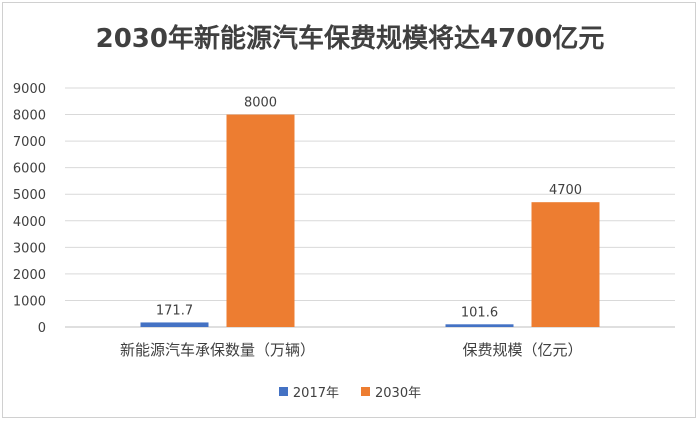 The image size is (700, 422). What do you see at coordinates (260, 103) in the screenshot?
I see `data-label: 8000` at bounding box center [260, 103].